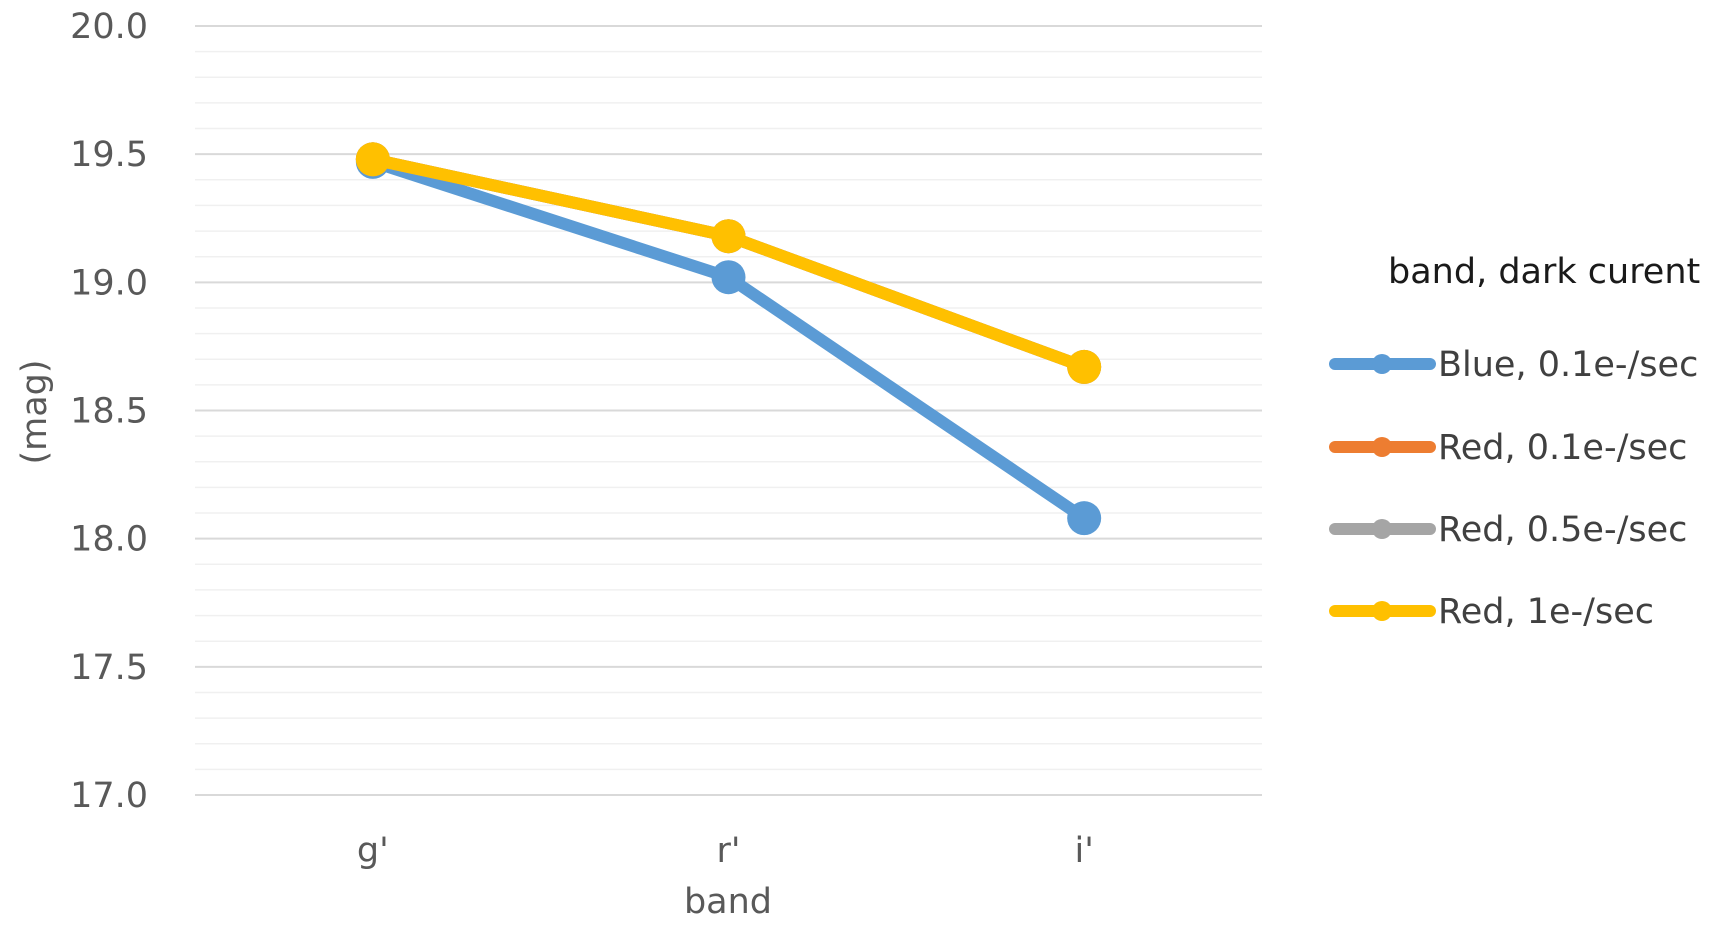 Image resolution: width=1712 pixels, height=933 pixels. I want to click on x-axis-ticks: g' r' i', so click(725, 851).